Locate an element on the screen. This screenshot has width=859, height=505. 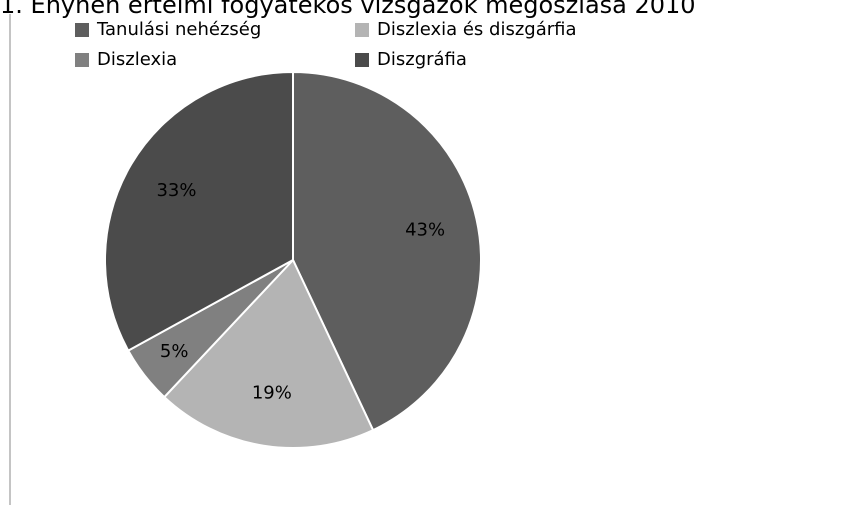
legend-label: Diszlexia is located at coordinates (137, 59).